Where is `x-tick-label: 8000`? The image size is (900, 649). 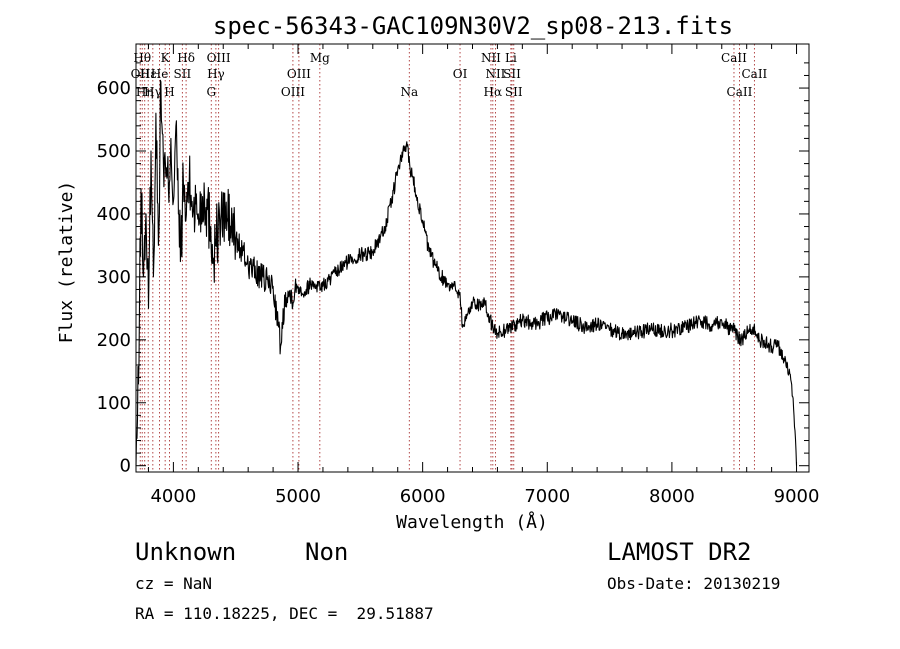 x-tick-label: 8000 is located at coordinates (672, 496).